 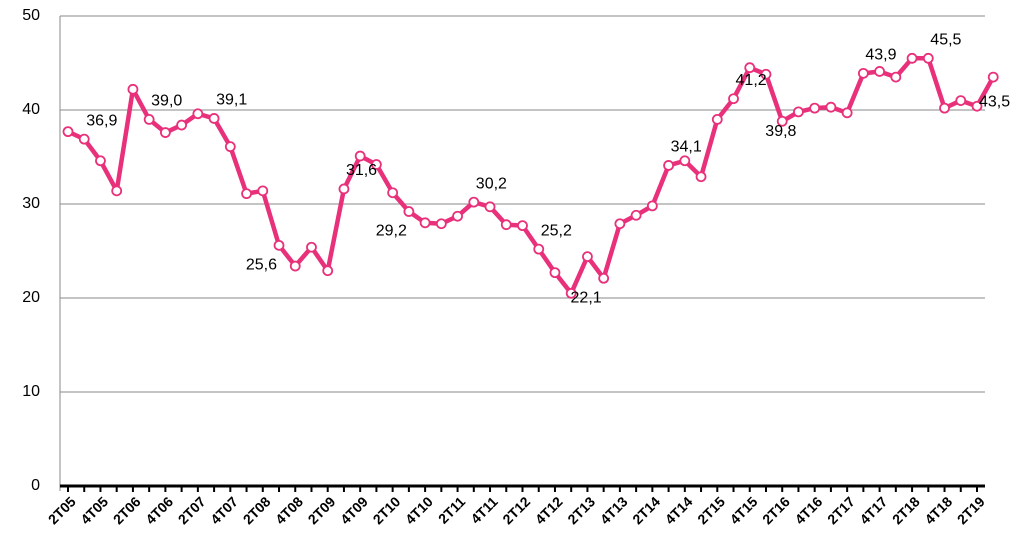 I want to click on x-tick-label: 4T13, so click(x=614, y=510).